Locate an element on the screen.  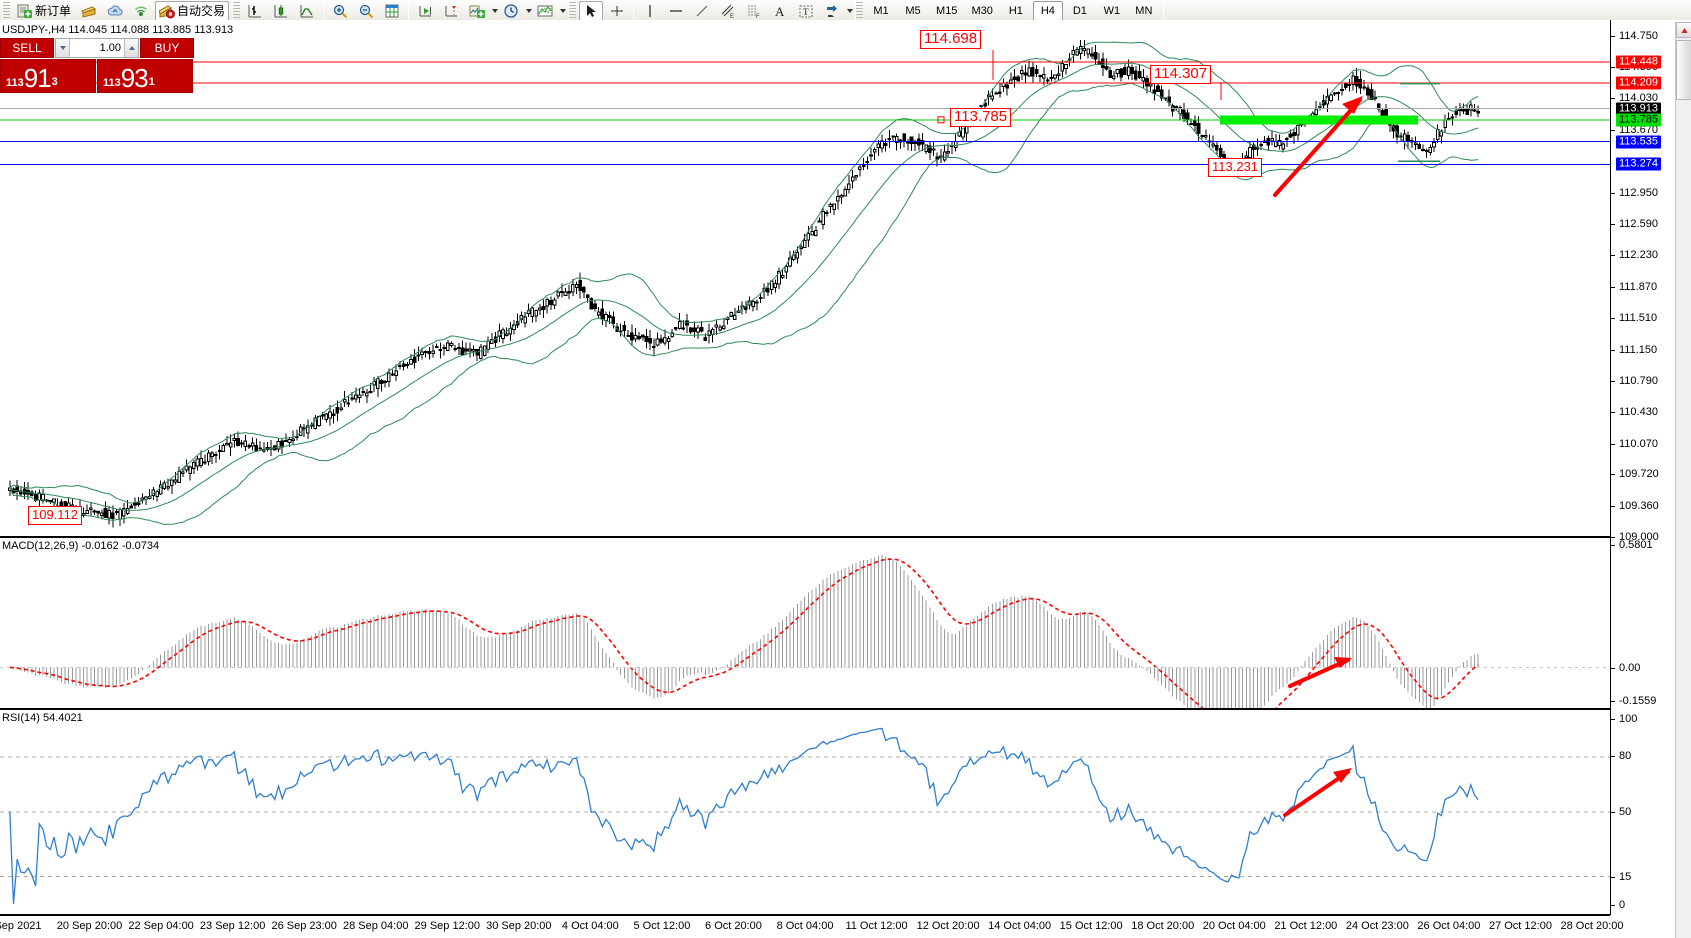
buy-price-box: 113 93 1 is located at coordinates (145, 76).